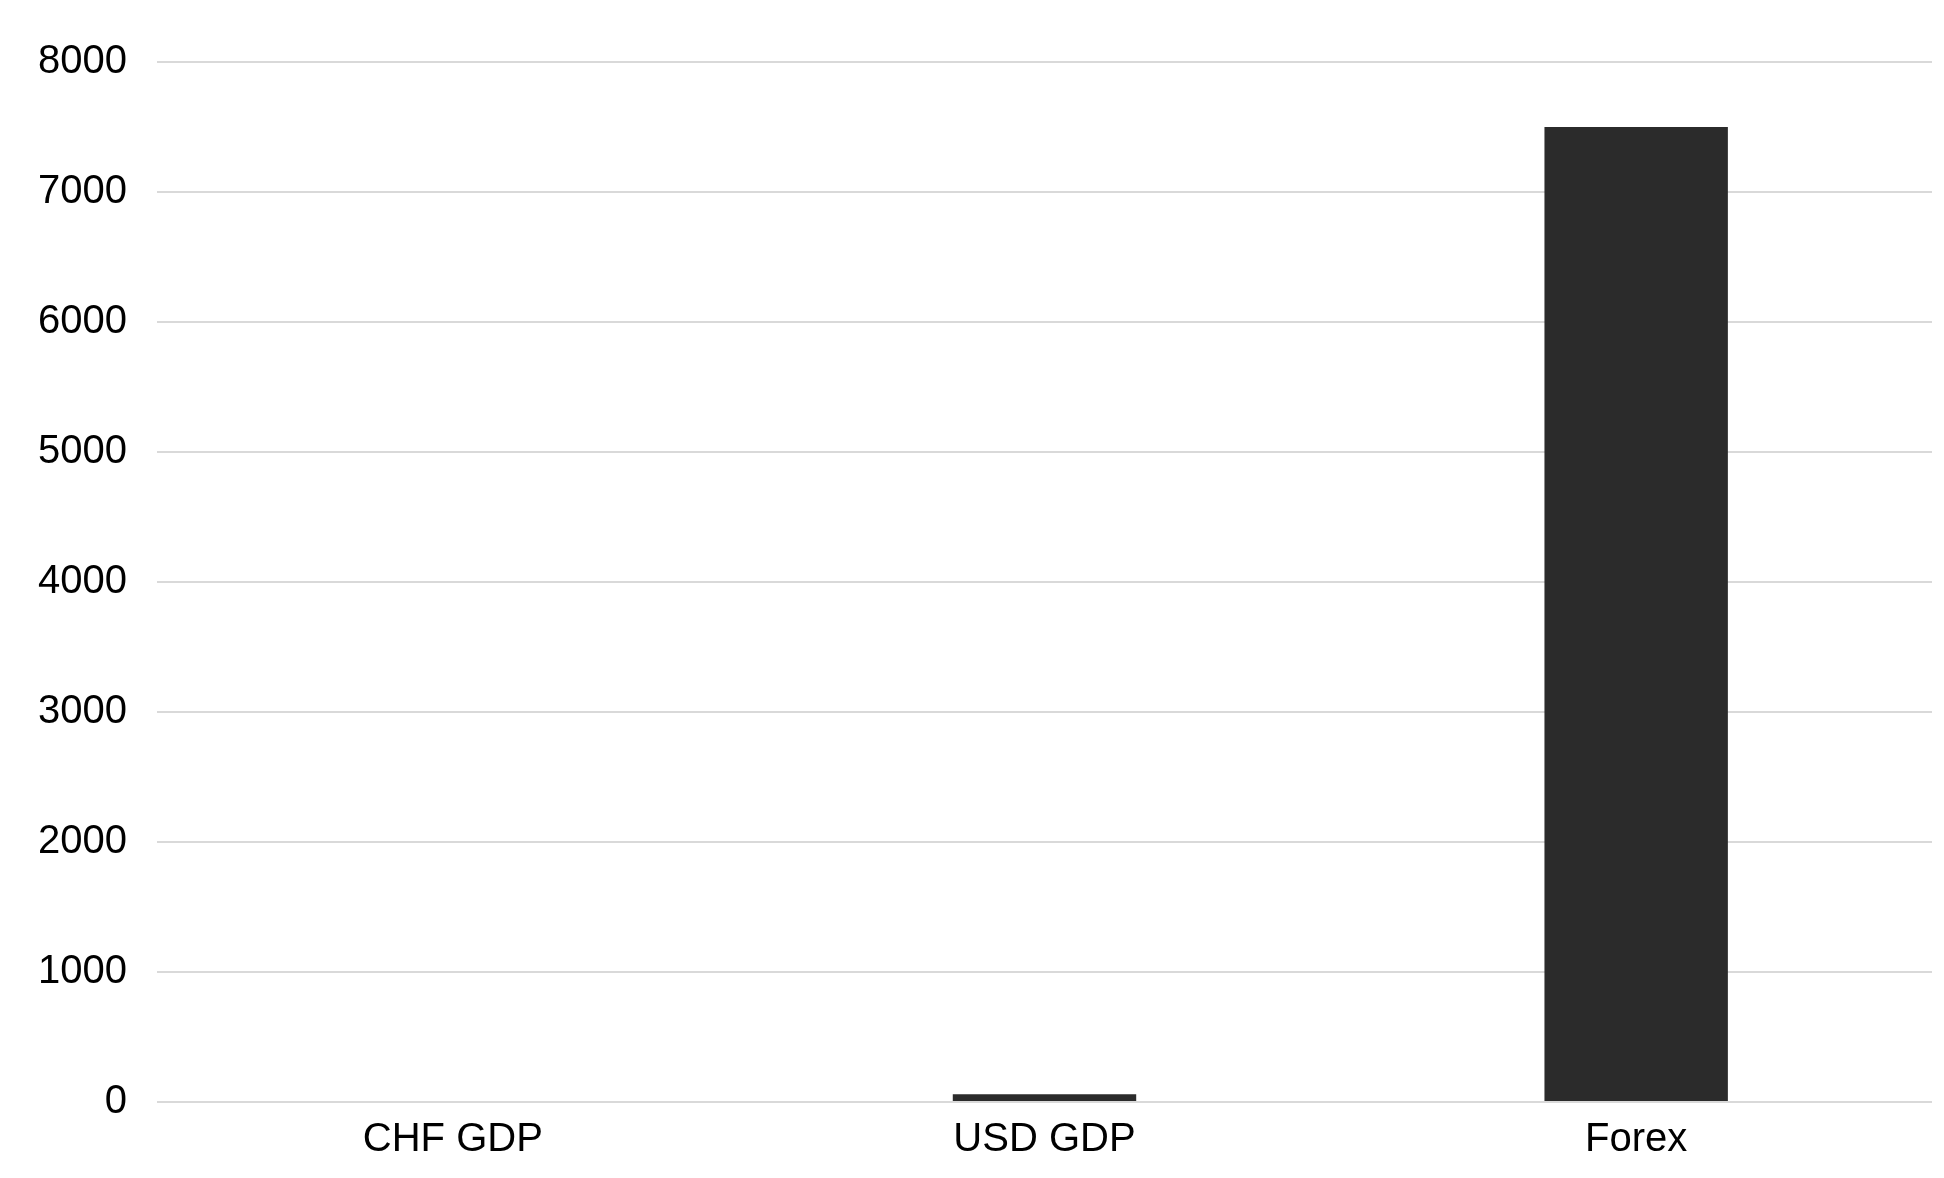 This screenshot has width=1944, height=1178. What do you see at coordinates (82, 969) in the screenshot?
I see `y-tick-label: 1000` at bounding box center [82, 969].